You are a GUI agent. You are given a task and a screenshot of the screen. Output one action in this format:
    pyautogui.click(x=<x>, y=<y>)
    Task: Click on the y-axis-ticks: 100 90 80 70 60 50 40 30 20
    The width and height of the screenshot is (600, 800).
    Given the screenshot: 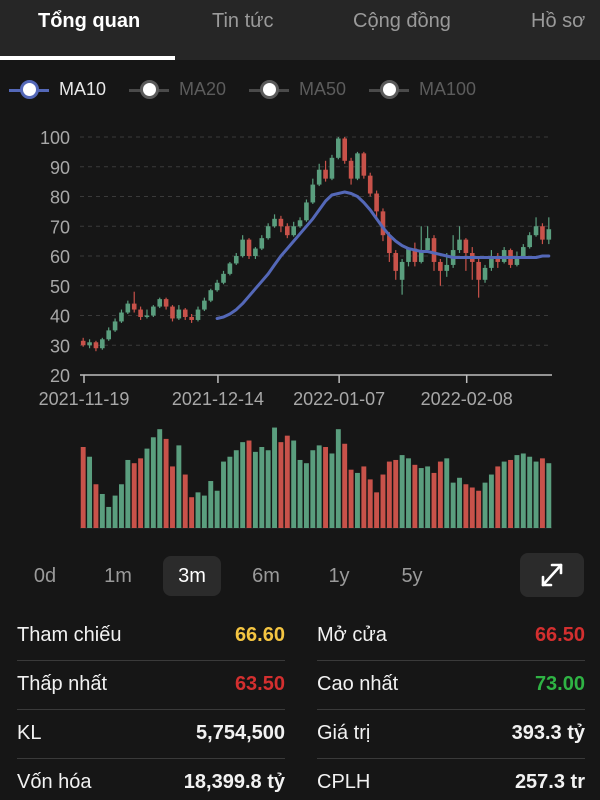 What is the action you would take?
    pyautogui.click(x=55, y=257)
    